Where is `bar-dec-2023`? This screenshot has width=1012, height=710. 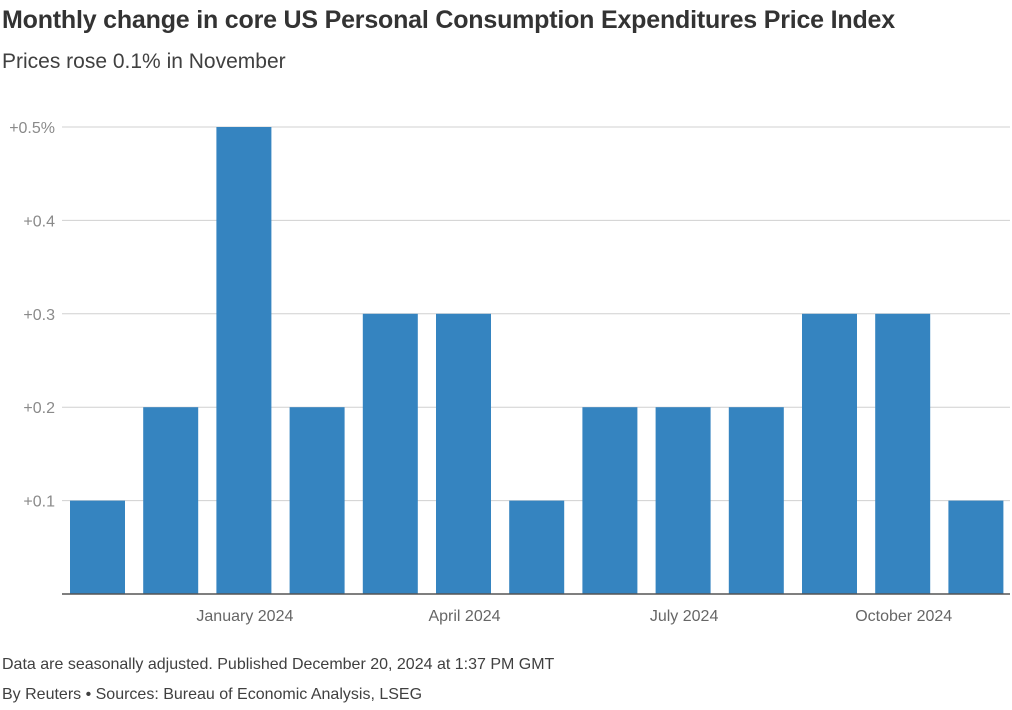
bar-dec-2023 is located at coordinates (171, 500).